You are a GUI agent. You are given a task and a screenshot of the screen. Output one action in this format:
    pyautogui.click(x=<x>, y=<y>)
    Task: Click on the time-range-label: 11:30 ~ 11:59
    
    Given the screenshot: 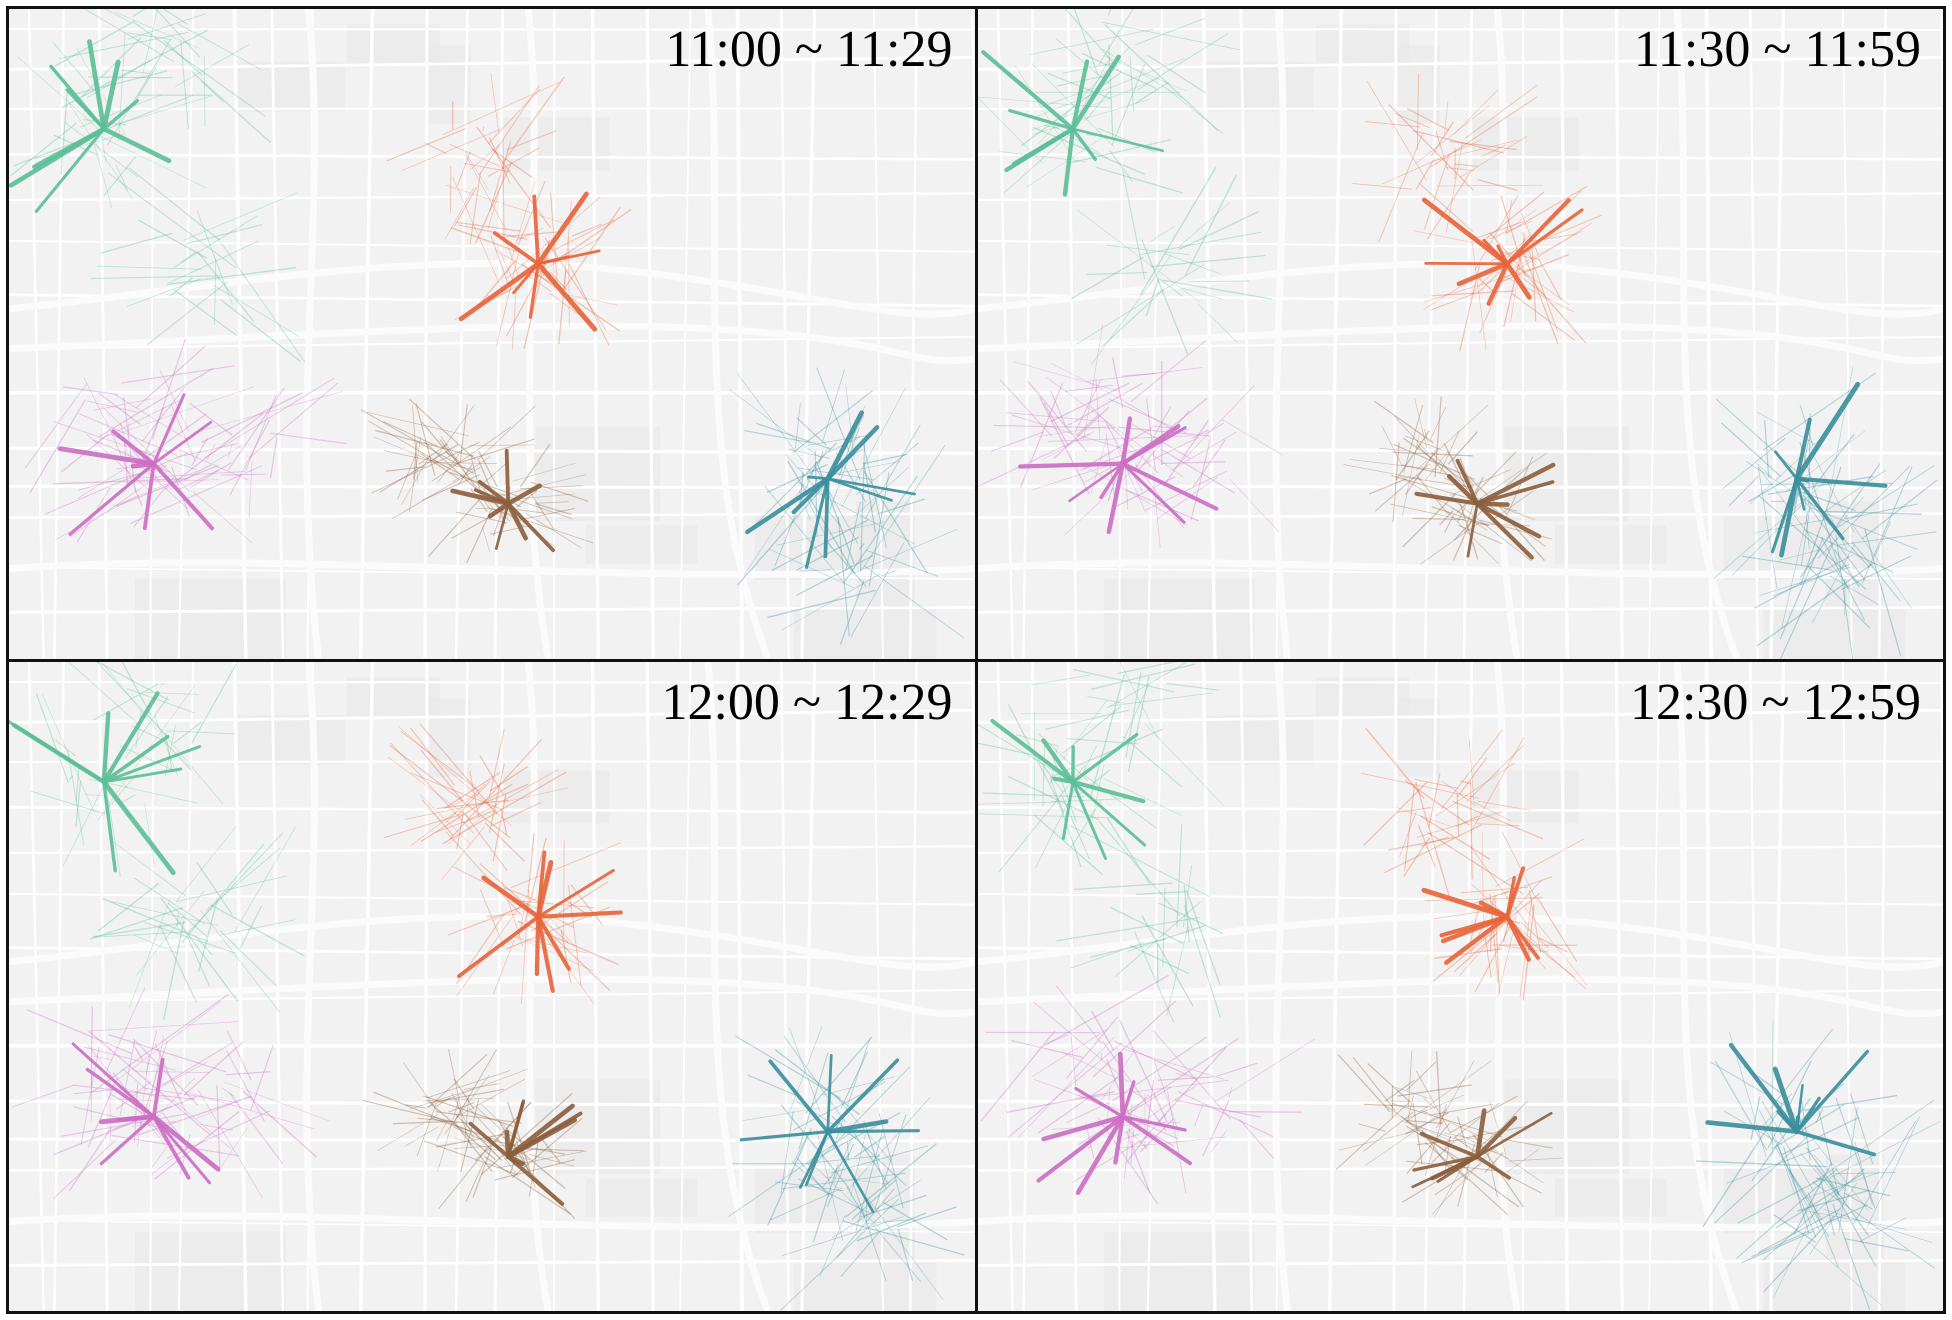 What is the action you would take?
    pyautogui.click(x=1777, y=49)
    